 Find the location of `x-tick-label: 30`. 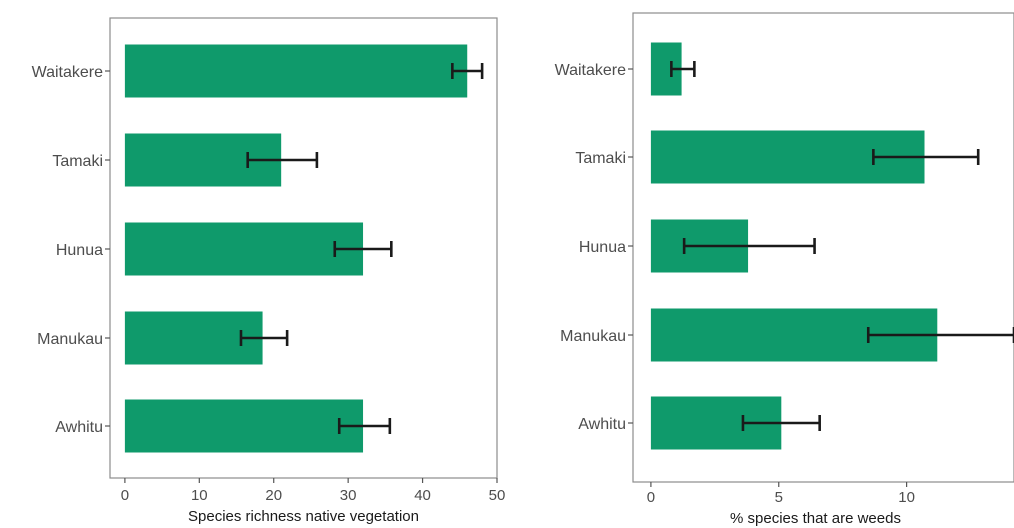

x-tick-label: 30 is located at coordinates (348, 495).